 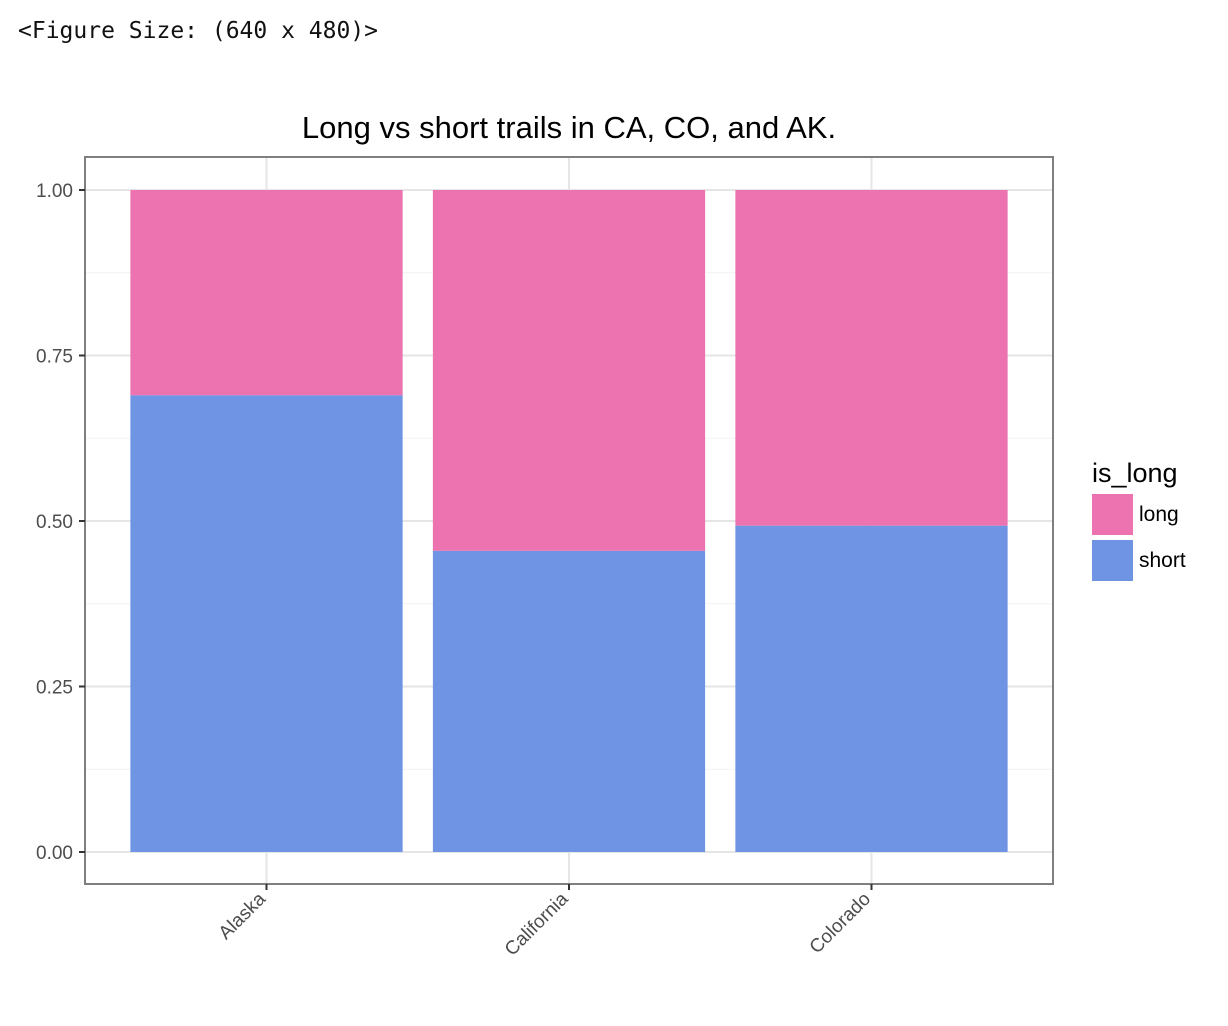 I want to click on bar-short-alaska, so click(x=266, y=623).